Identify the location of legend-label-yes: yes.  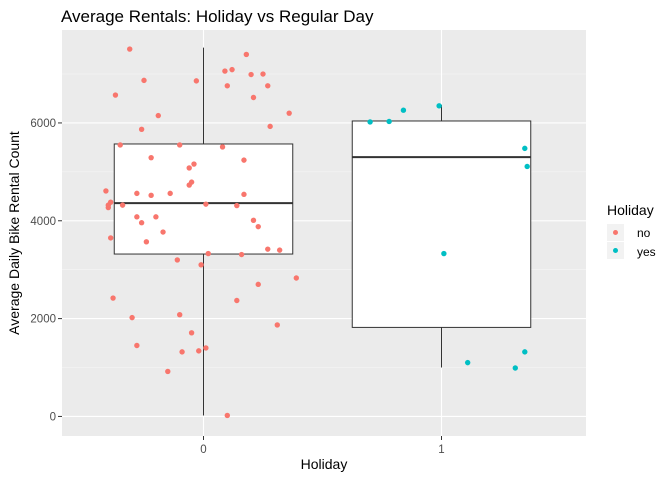
(646, 252).